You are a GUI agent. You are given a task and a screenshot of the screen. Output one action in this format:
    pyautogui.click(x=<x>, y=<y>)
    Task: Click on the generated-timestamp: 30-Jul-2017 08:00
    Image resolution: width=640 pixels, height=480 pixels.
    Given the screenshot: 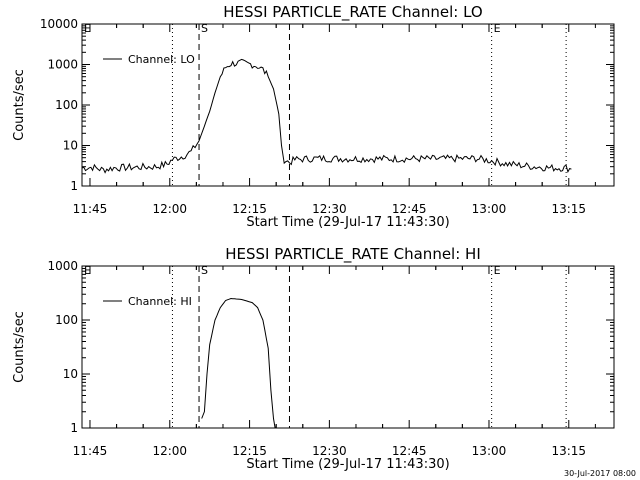 What is the action you would take?
    pyautogui.click(x=600, y=473)
    